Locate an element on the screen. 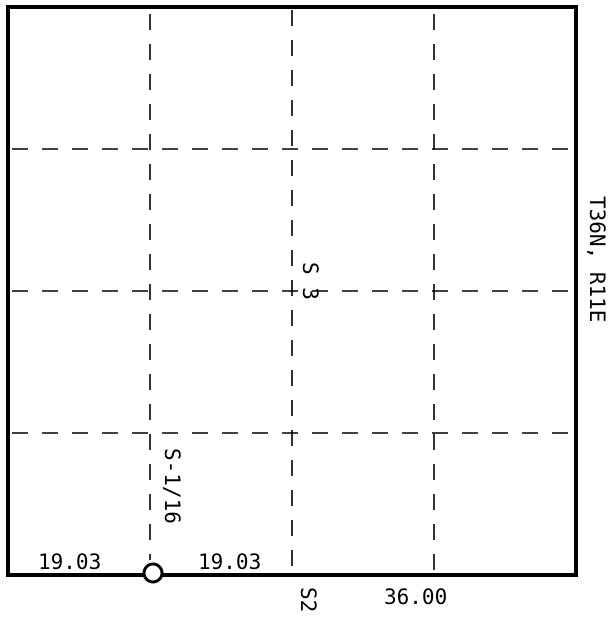  distance-label-left: 19.03 is located at coordinates (69, 562).